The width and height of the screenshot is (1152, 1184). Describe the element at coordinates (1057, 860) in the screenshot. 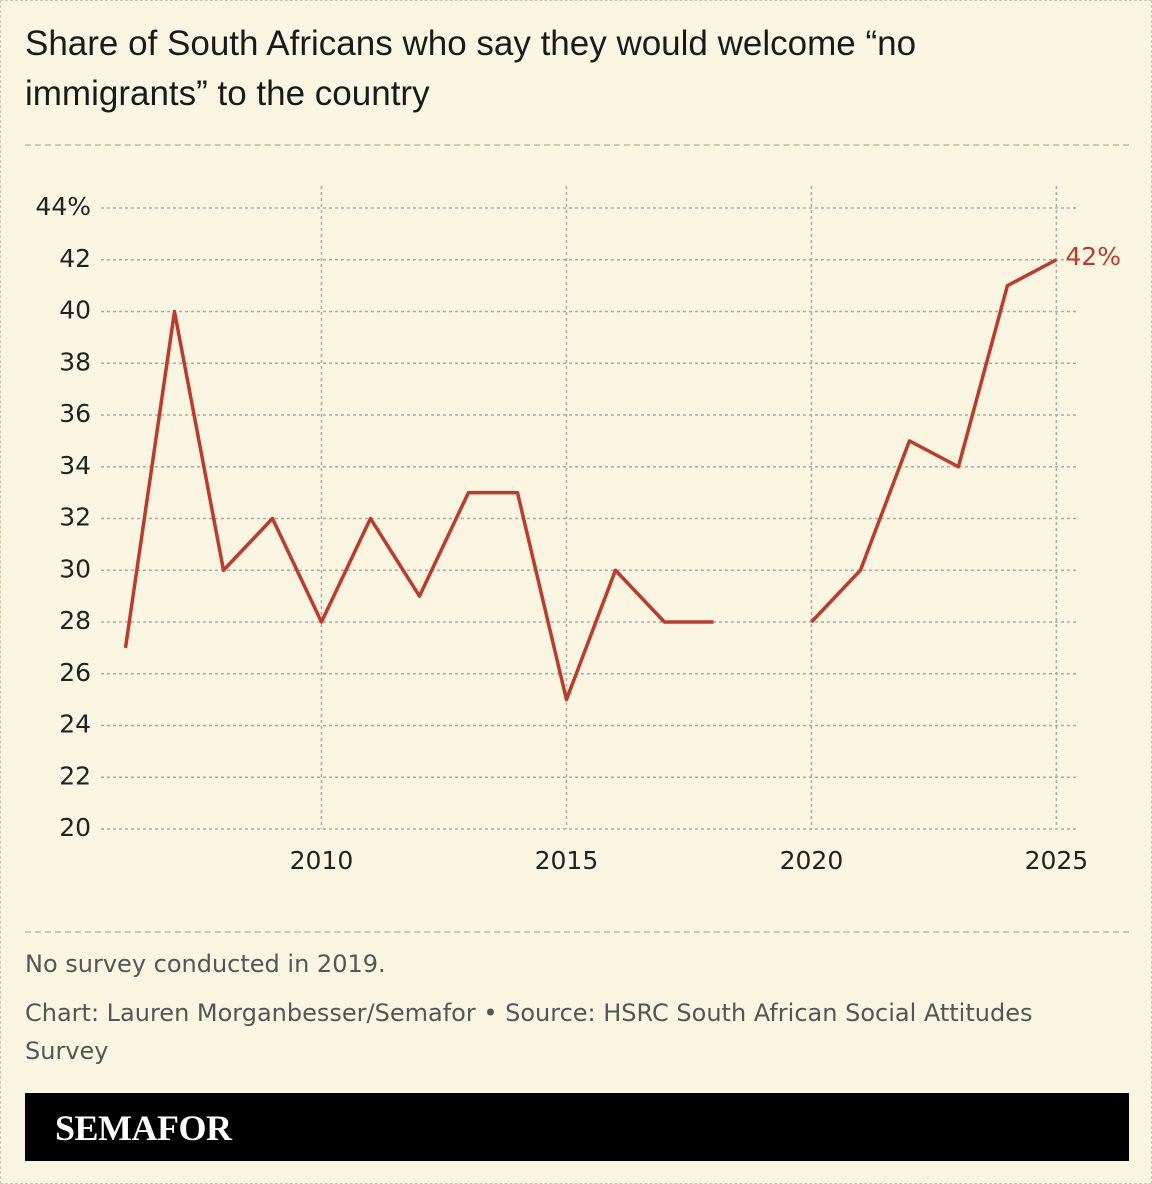

I see `x-tick-label: 2025` at that location.